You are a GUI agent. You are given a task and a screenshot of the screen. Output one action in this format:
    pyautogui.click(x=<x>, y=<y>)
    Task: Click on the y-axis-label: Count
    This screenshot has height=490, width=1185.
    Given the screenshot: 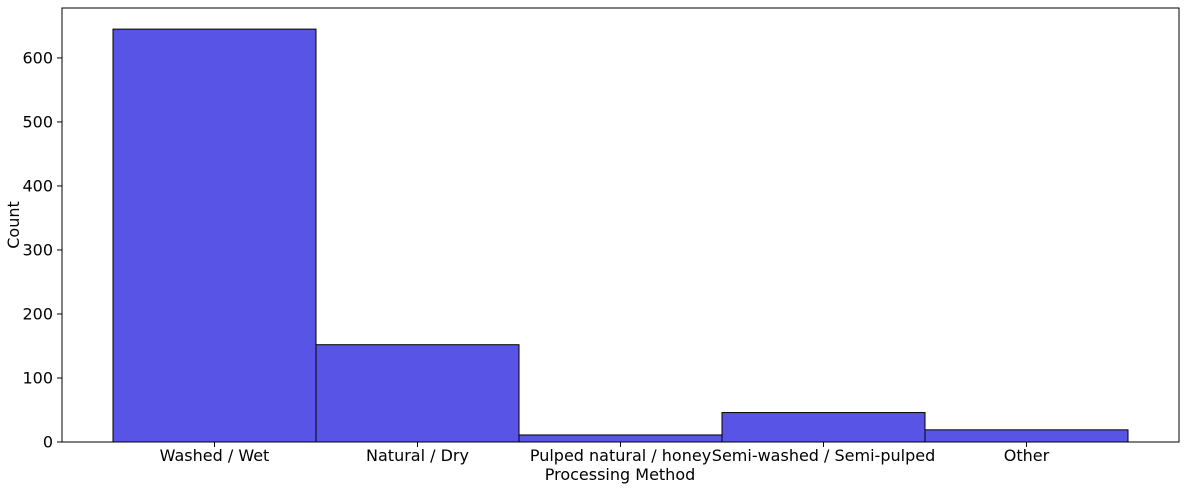 What is the action you would take?
    pyautogui.click(x=13, y=225)
    